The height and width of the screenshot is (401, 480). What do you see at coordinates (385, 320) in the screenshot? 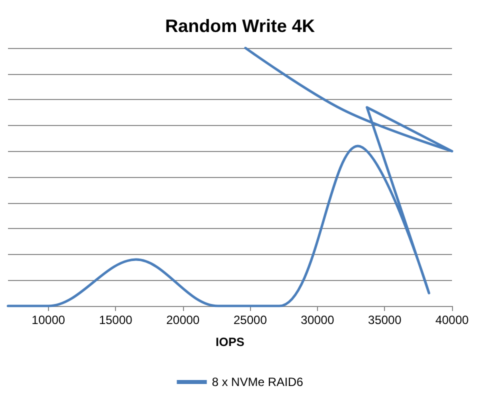
I see `x-tick-label: 35000` at bounding box center [385, 320].